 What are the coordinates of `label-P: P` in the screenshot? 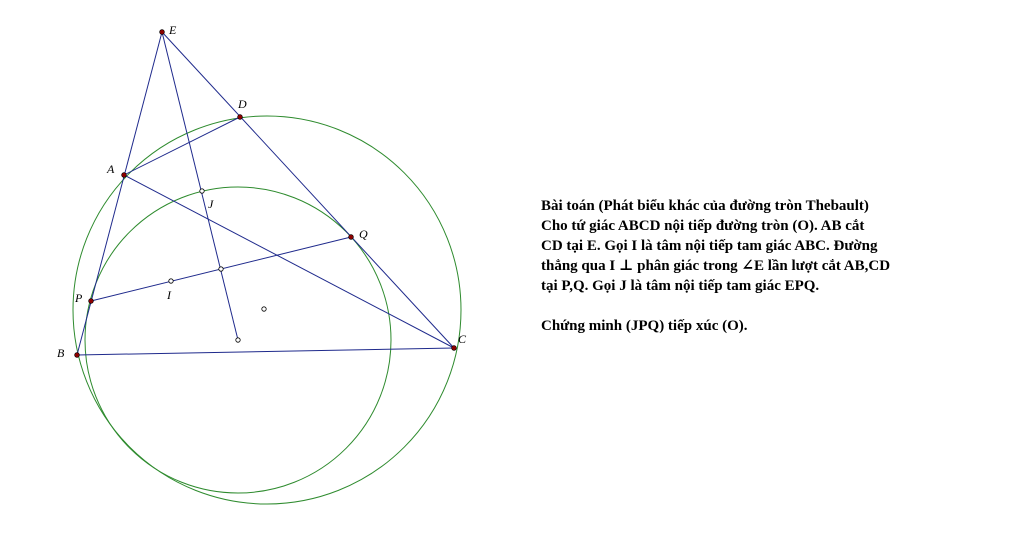 It's located at (78, 298).